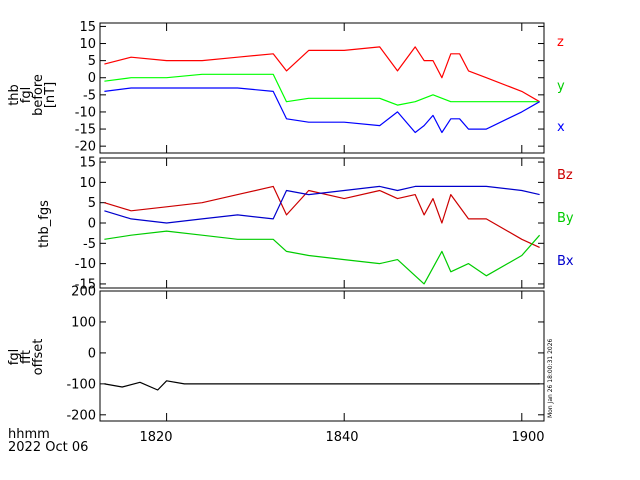 The width and height of the screenshot is (640, 480). What do you see at coordinates (322, 204) in the screenshot?
I see `panel-2-series-Bx` at bounding box center [322, 204].